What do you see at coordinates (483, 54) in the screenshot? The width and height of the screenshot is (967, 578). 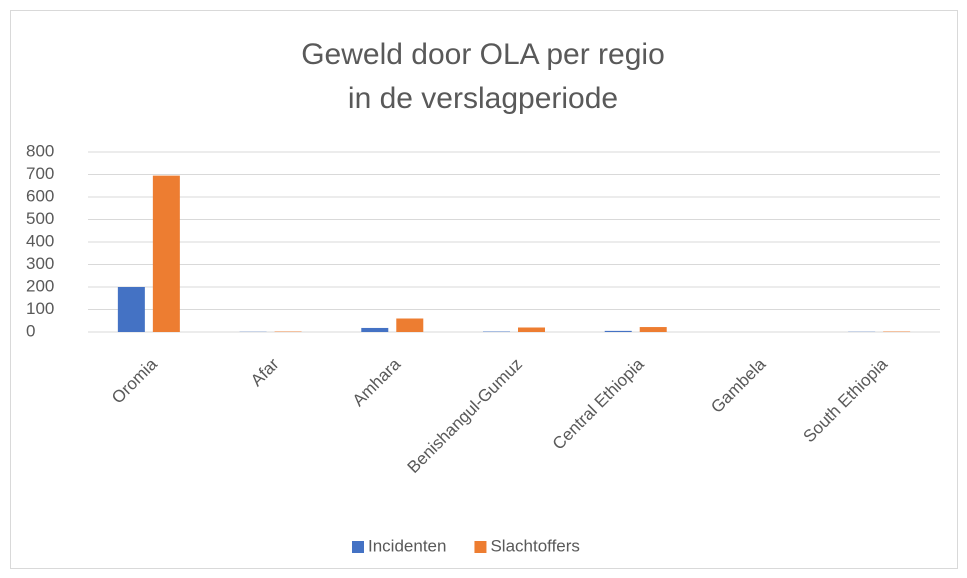 I see `chart-title: Geweld door OLA per regio` at bounding box center [483, 54].